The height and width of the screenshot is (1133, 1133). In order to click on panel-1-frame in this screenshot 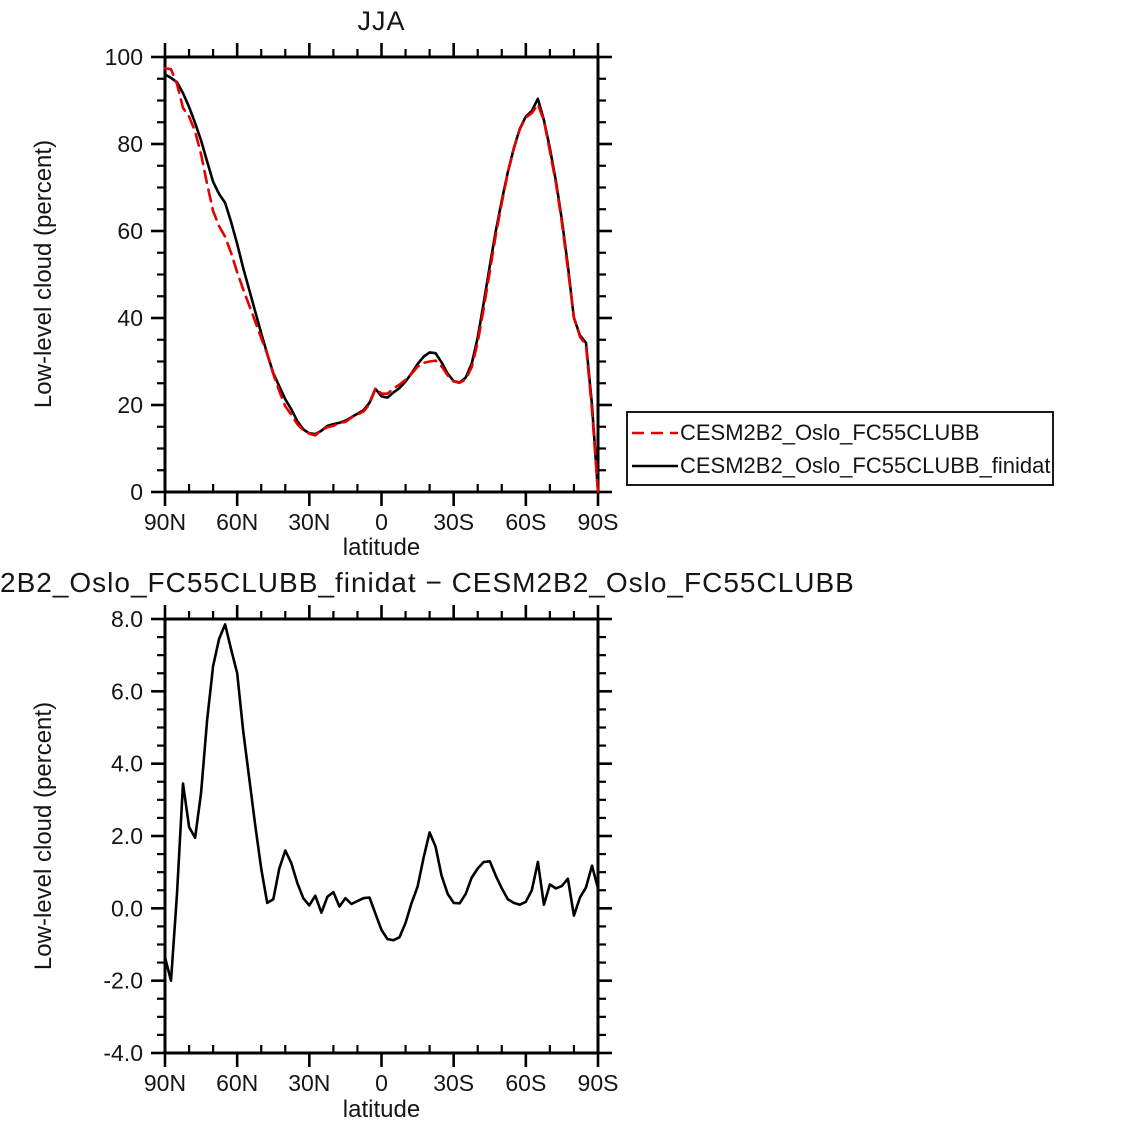, I will do `click(381, 836)`.